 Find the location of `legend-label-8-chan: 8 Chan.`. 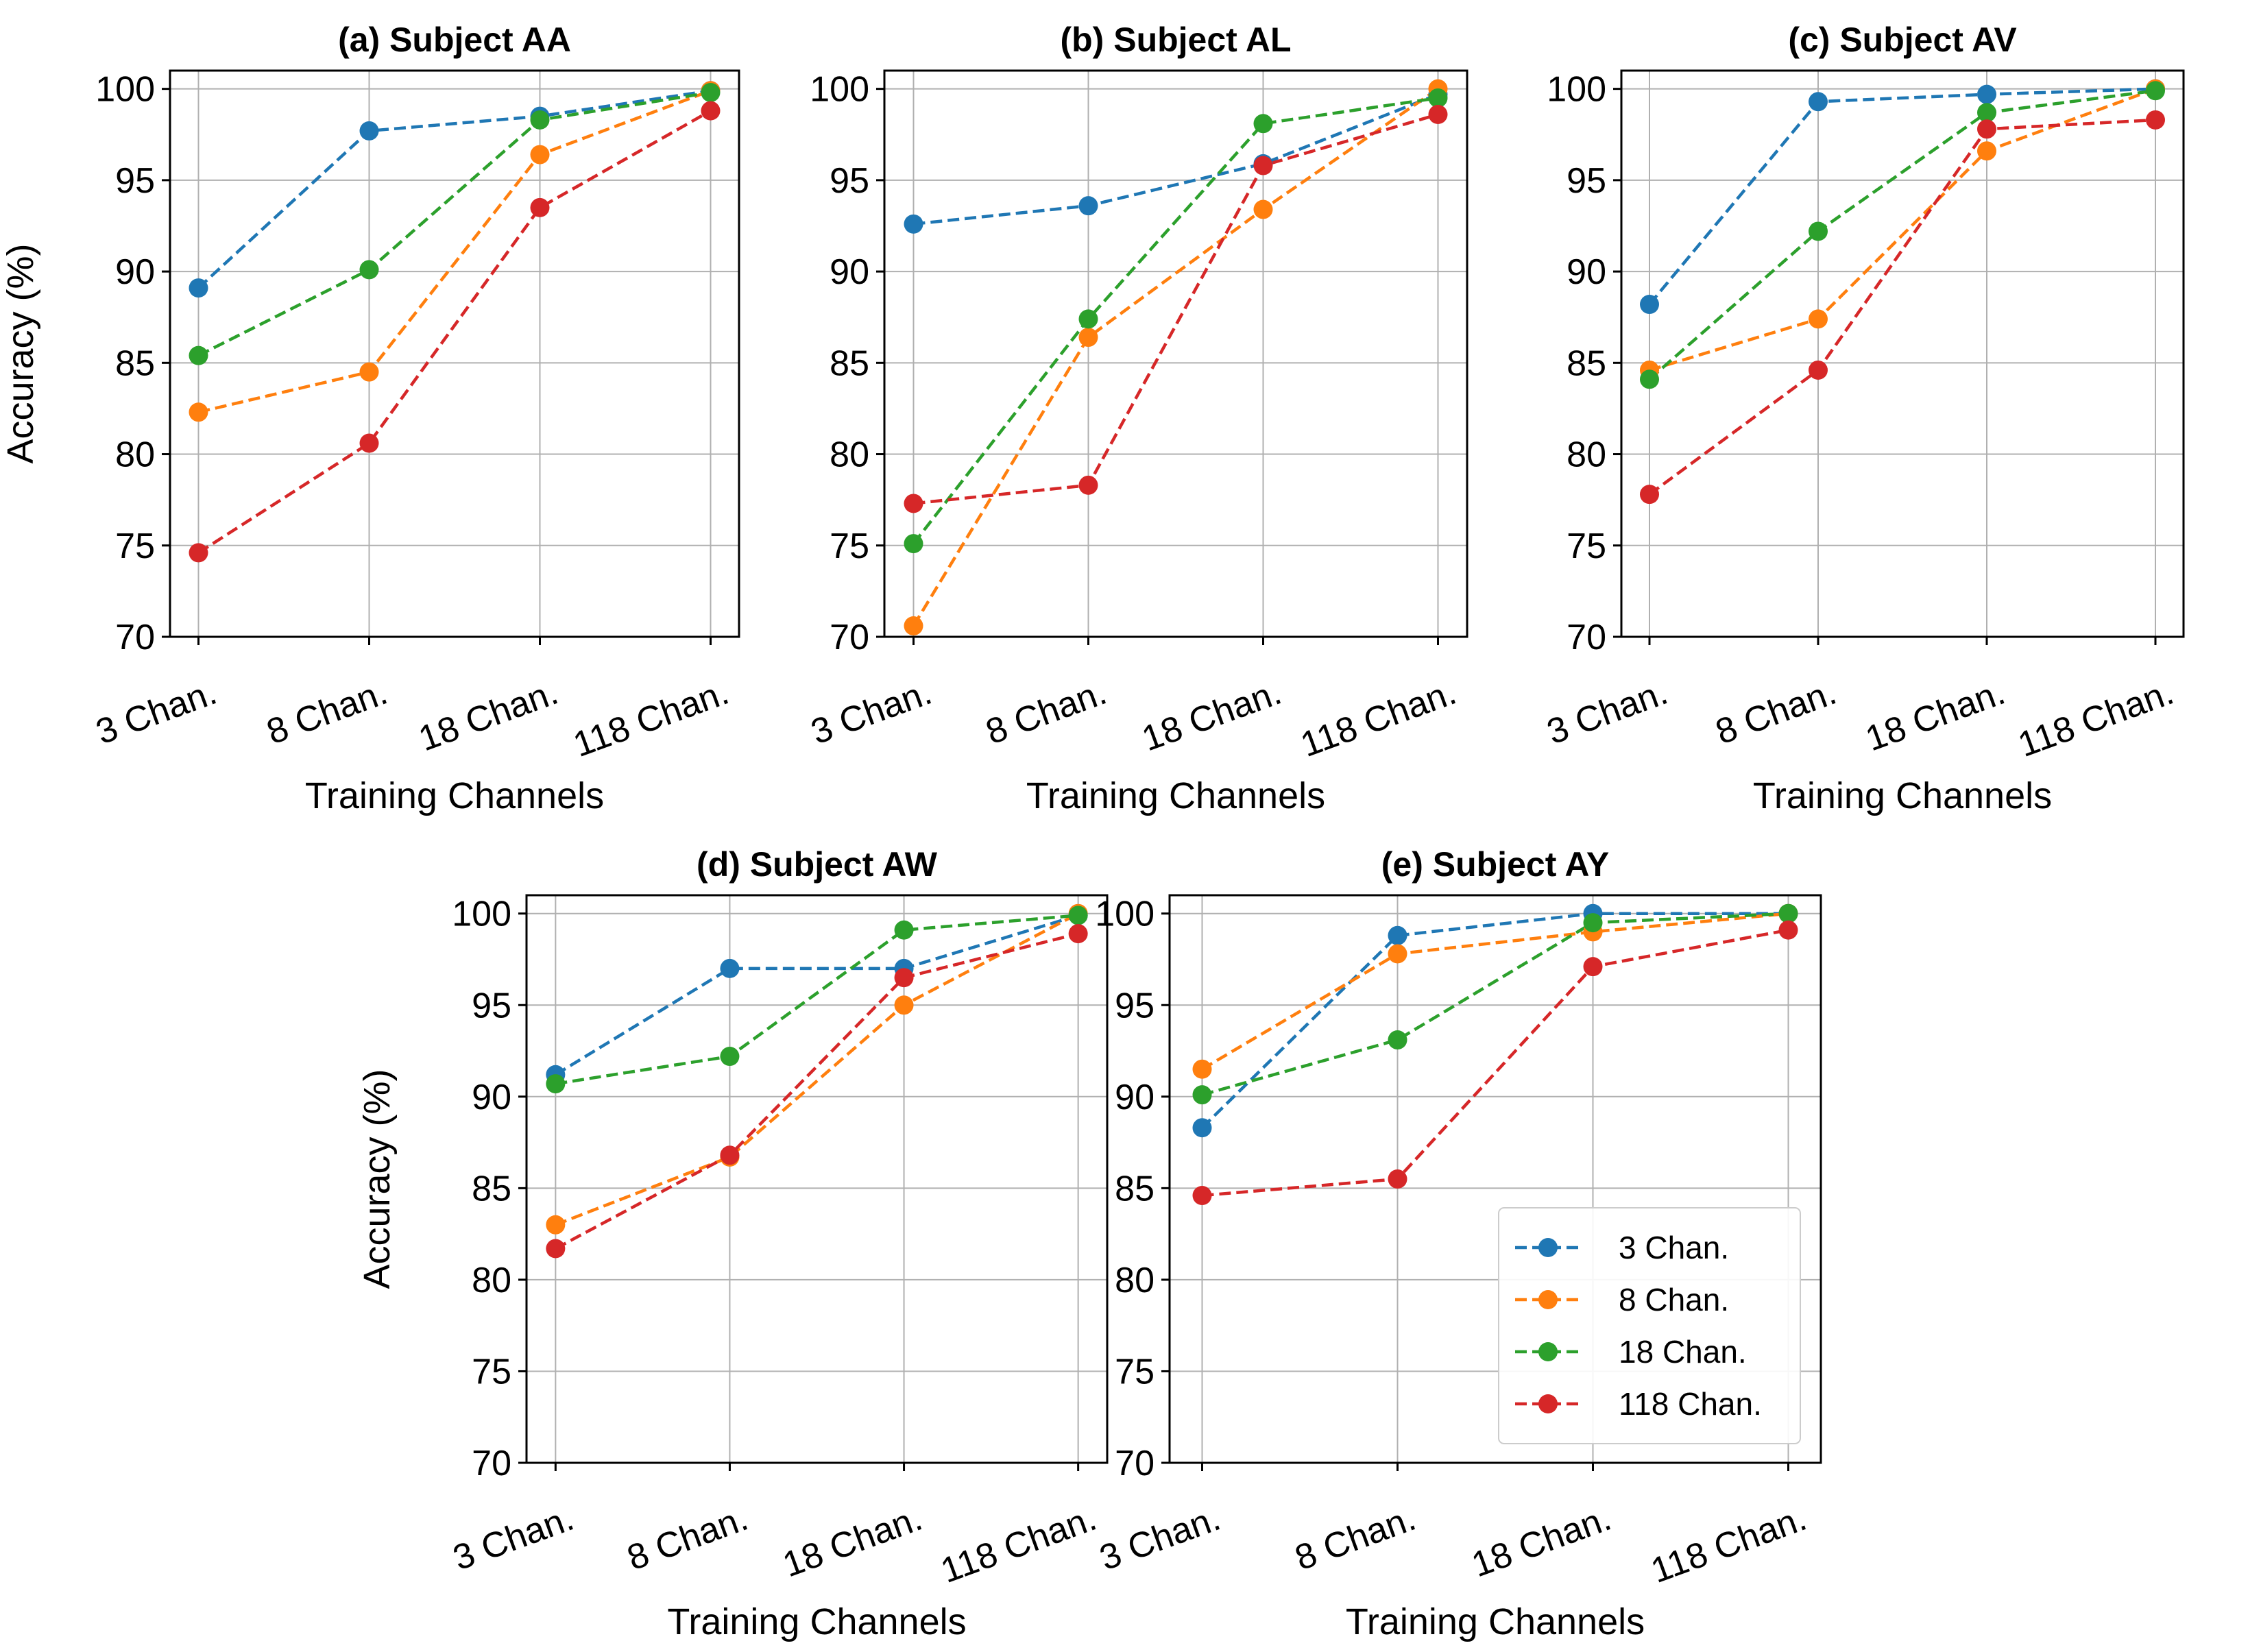

legend-label-8-chan: 8 Chan. is located at coordinates (1674, 1299).